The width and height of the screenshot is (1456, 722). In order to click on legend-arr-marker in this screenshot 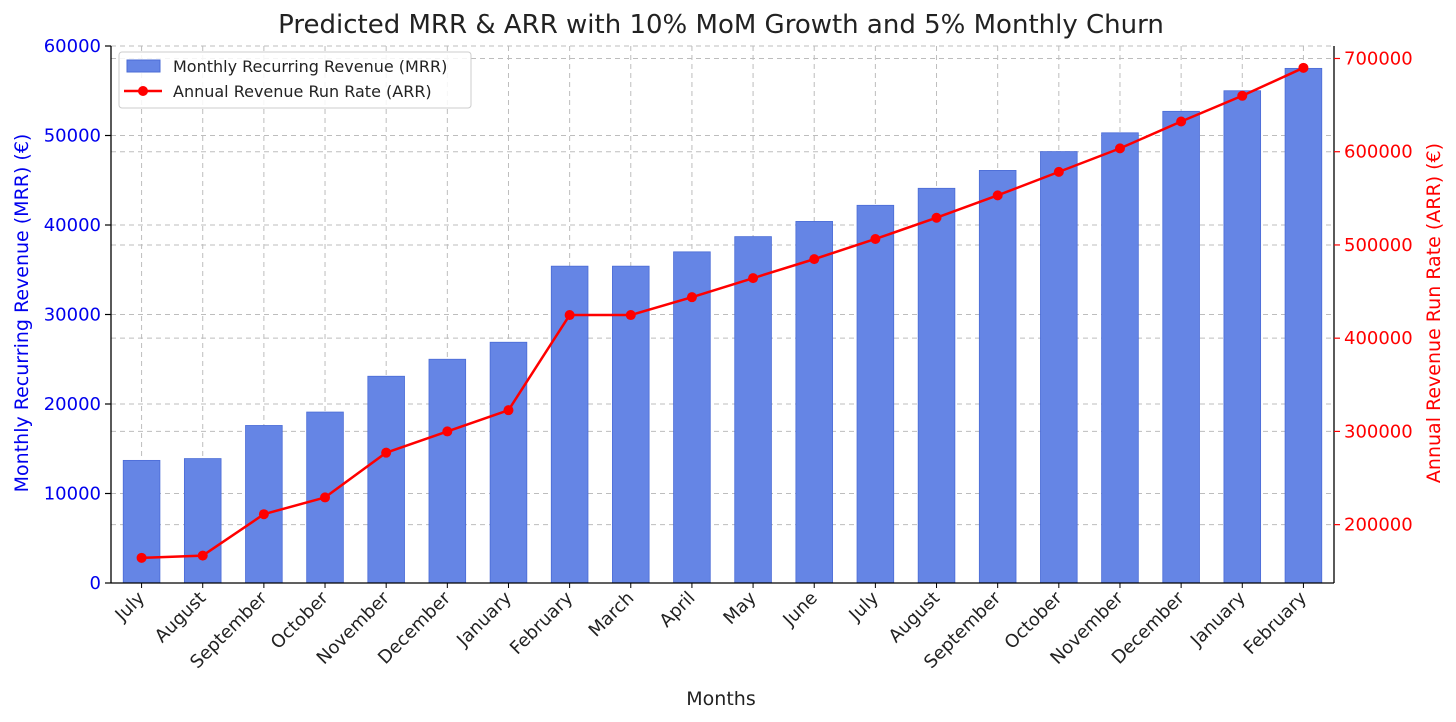, I will do `click(143, 91)`.